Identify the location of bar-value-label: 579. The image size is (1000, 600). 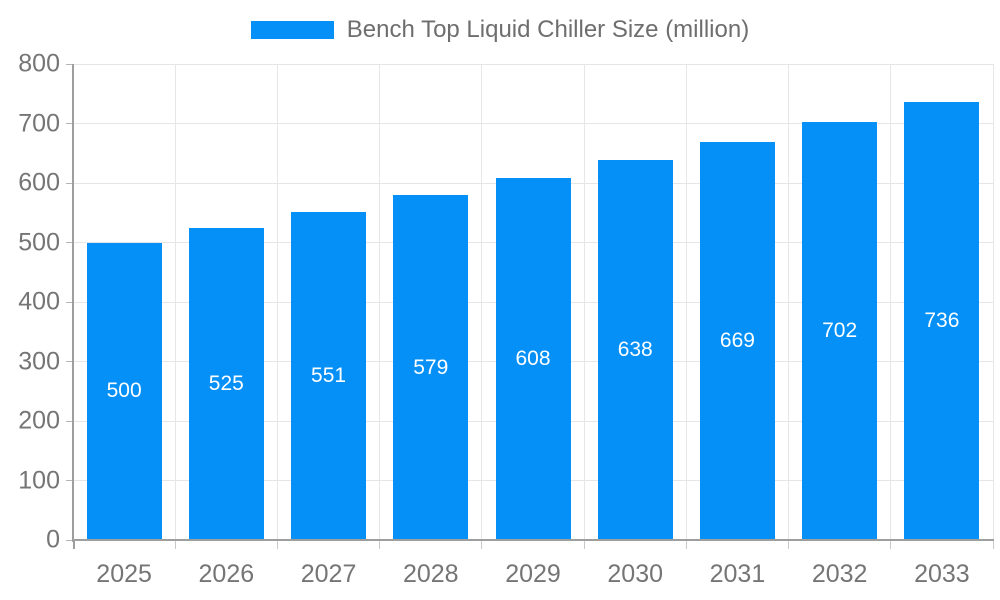
(431, 367).